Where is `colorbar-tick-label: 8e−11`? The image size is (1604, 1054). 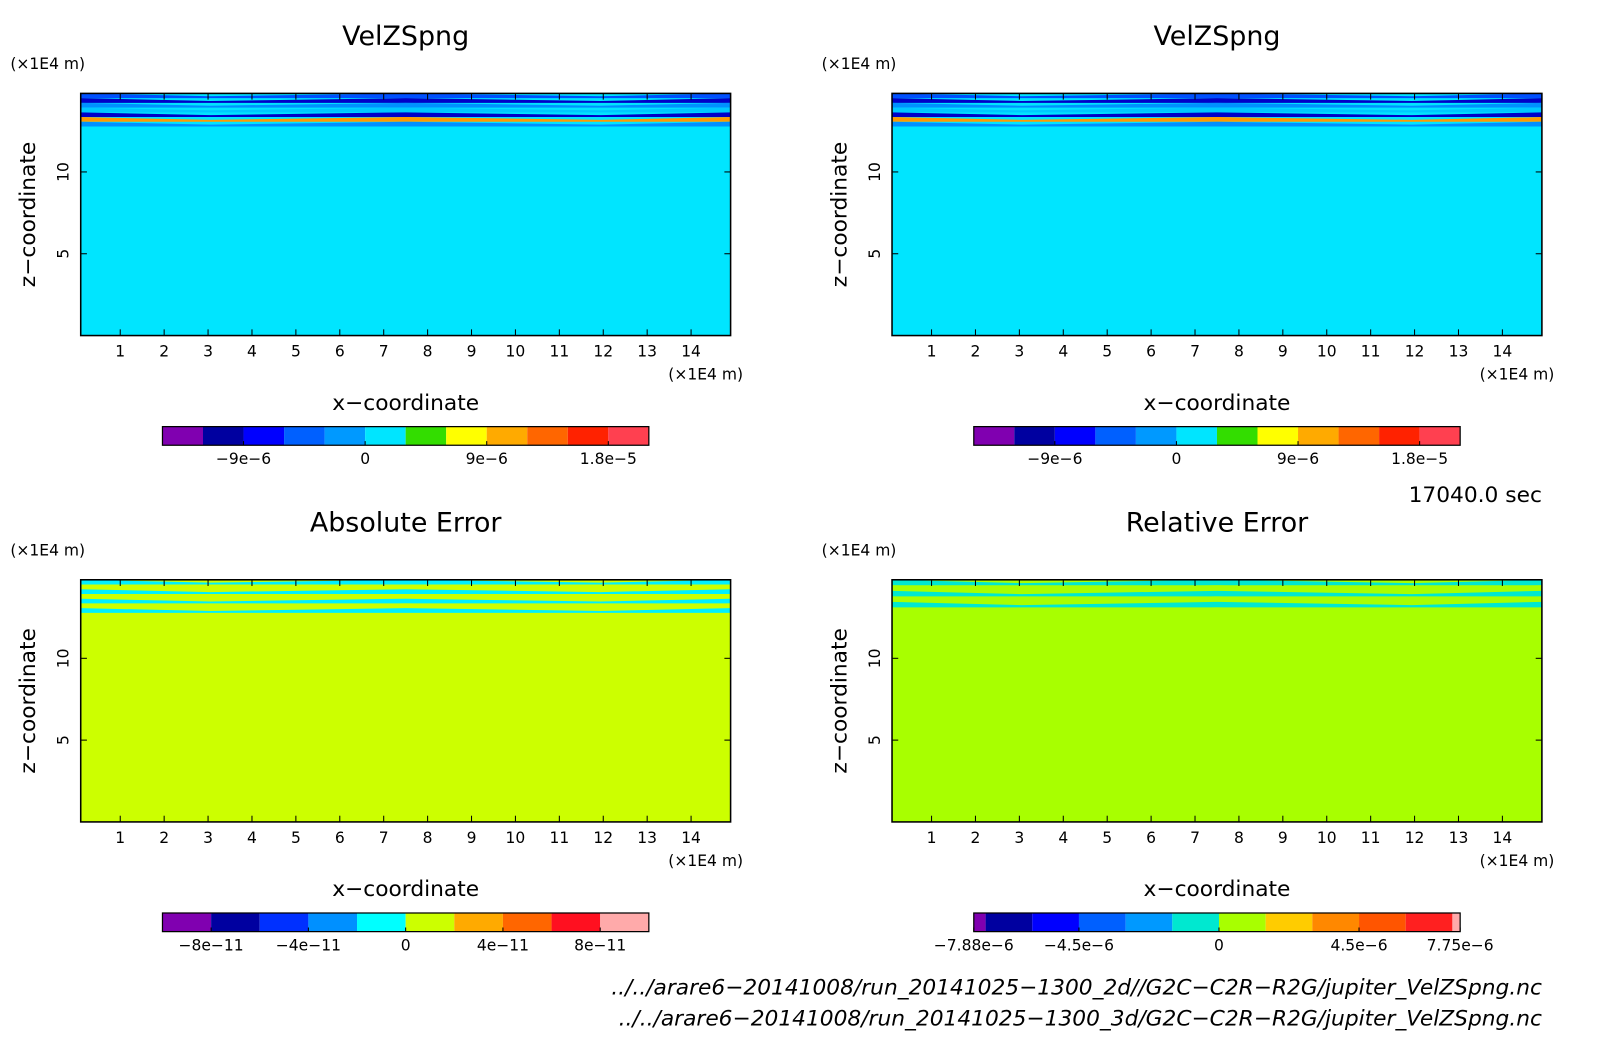
colorbar-tick-label: 8e−11 is located at coordinates (600, 946).